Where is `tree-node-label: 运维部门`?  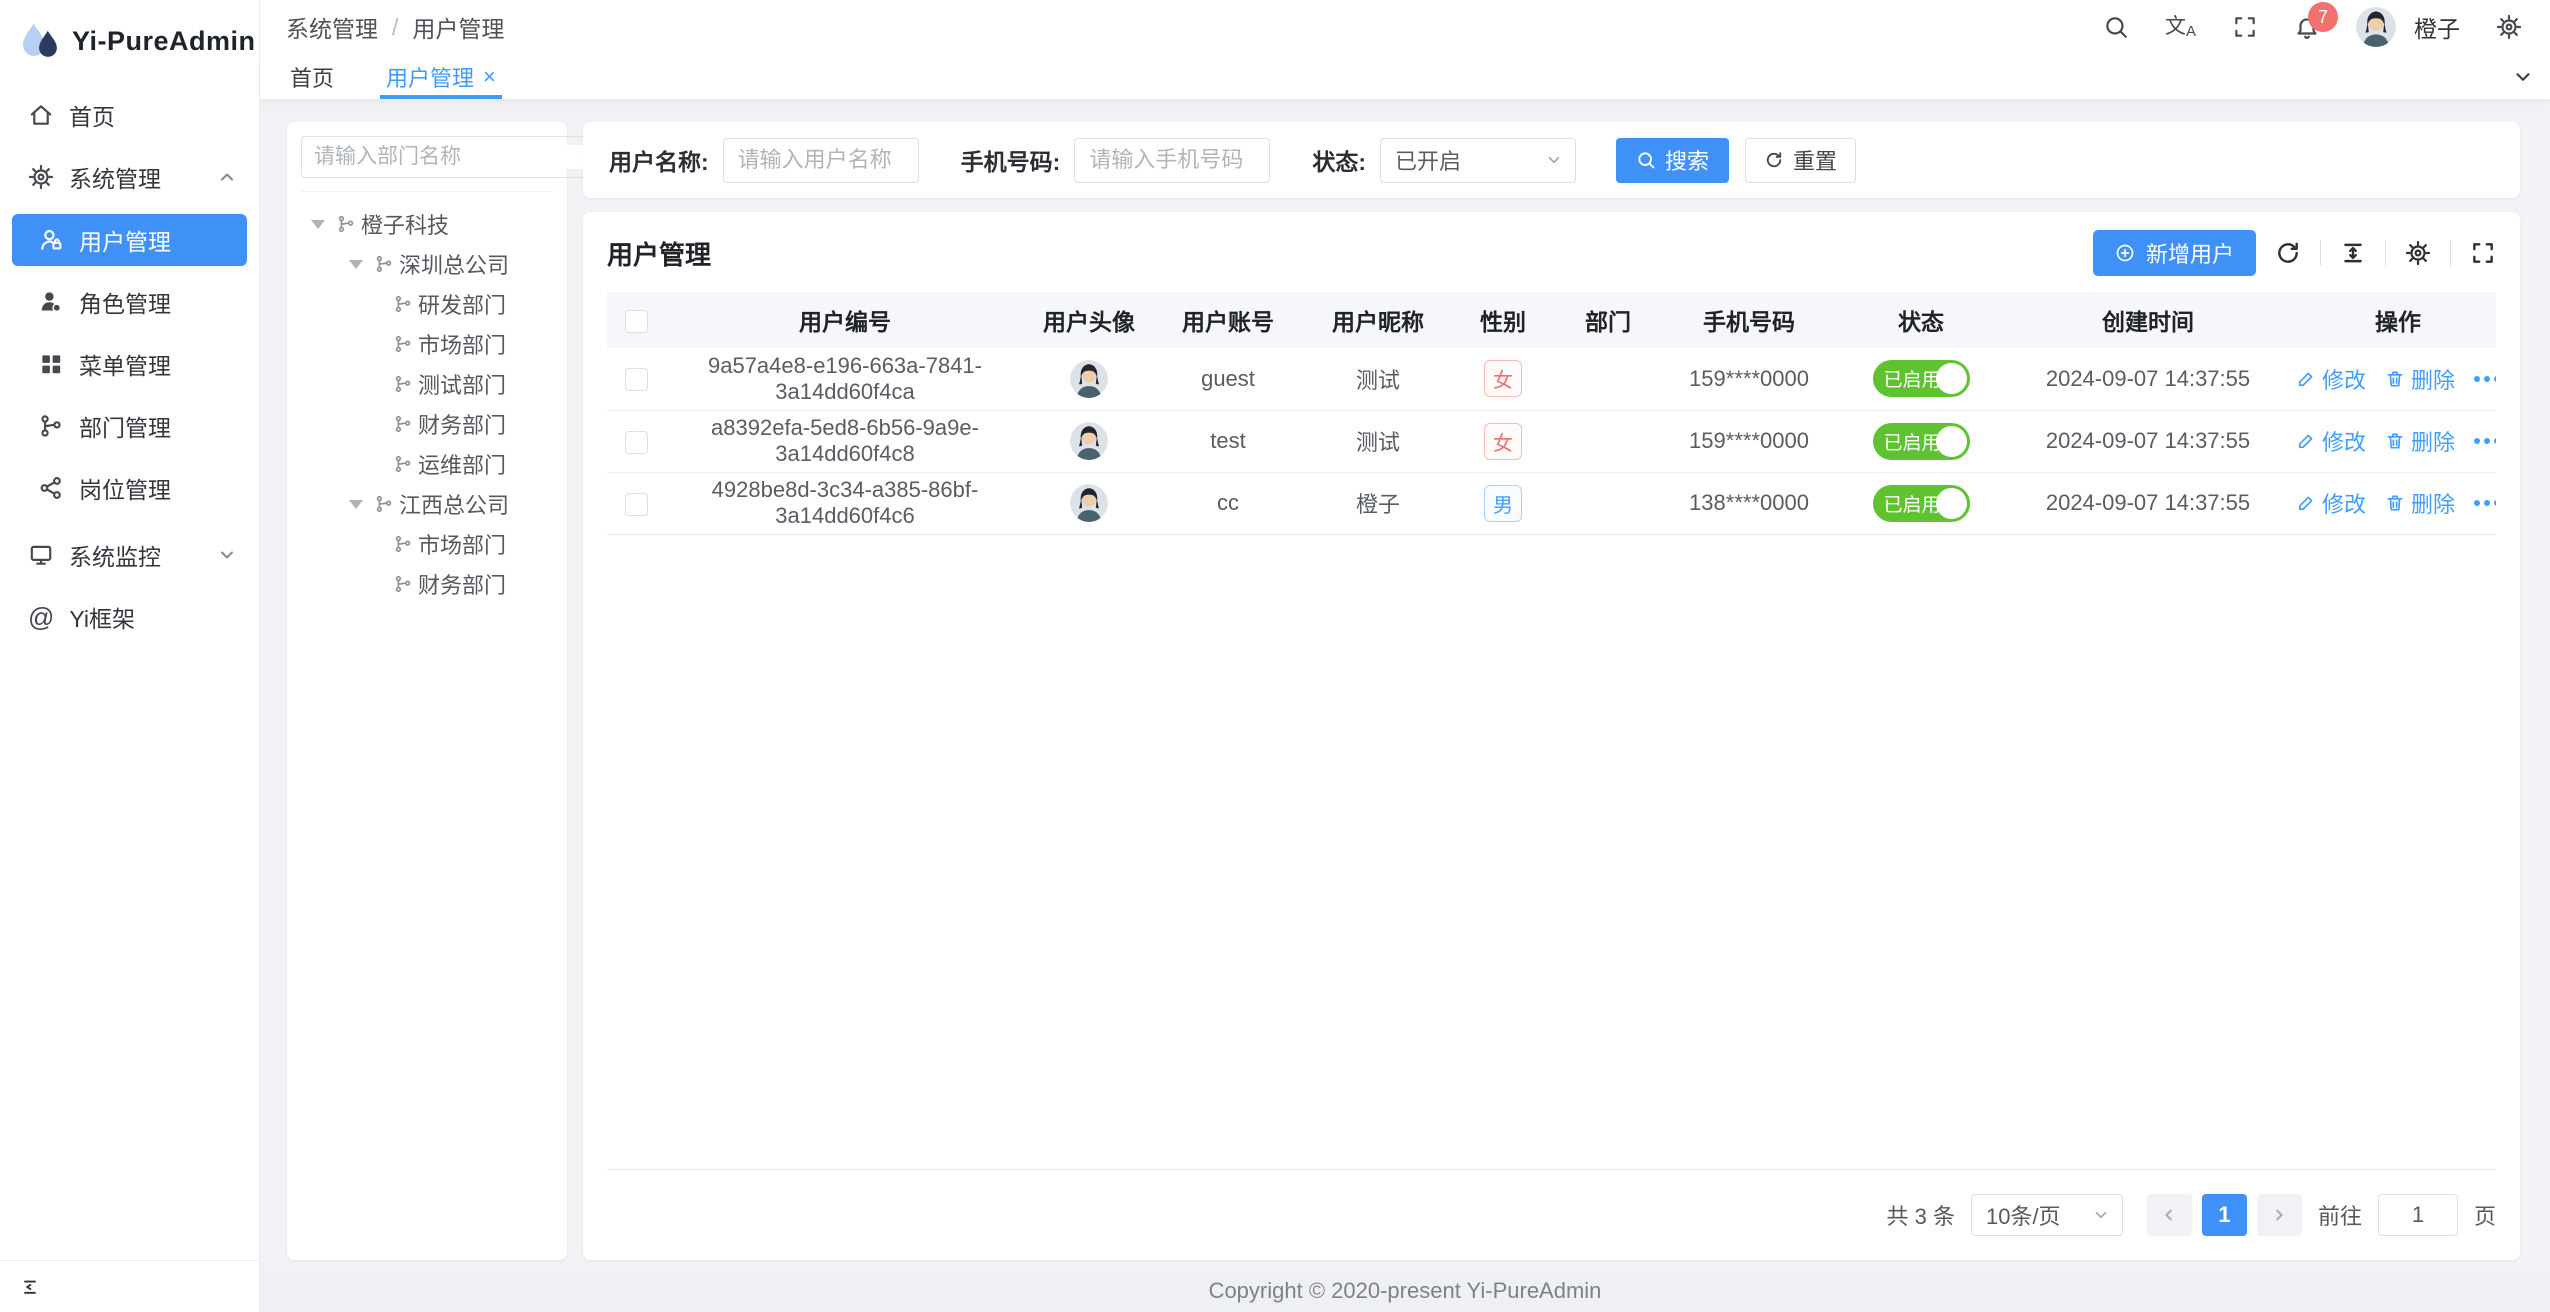
tree-node-label: 运维部门 is located at coordinates (462, 465).